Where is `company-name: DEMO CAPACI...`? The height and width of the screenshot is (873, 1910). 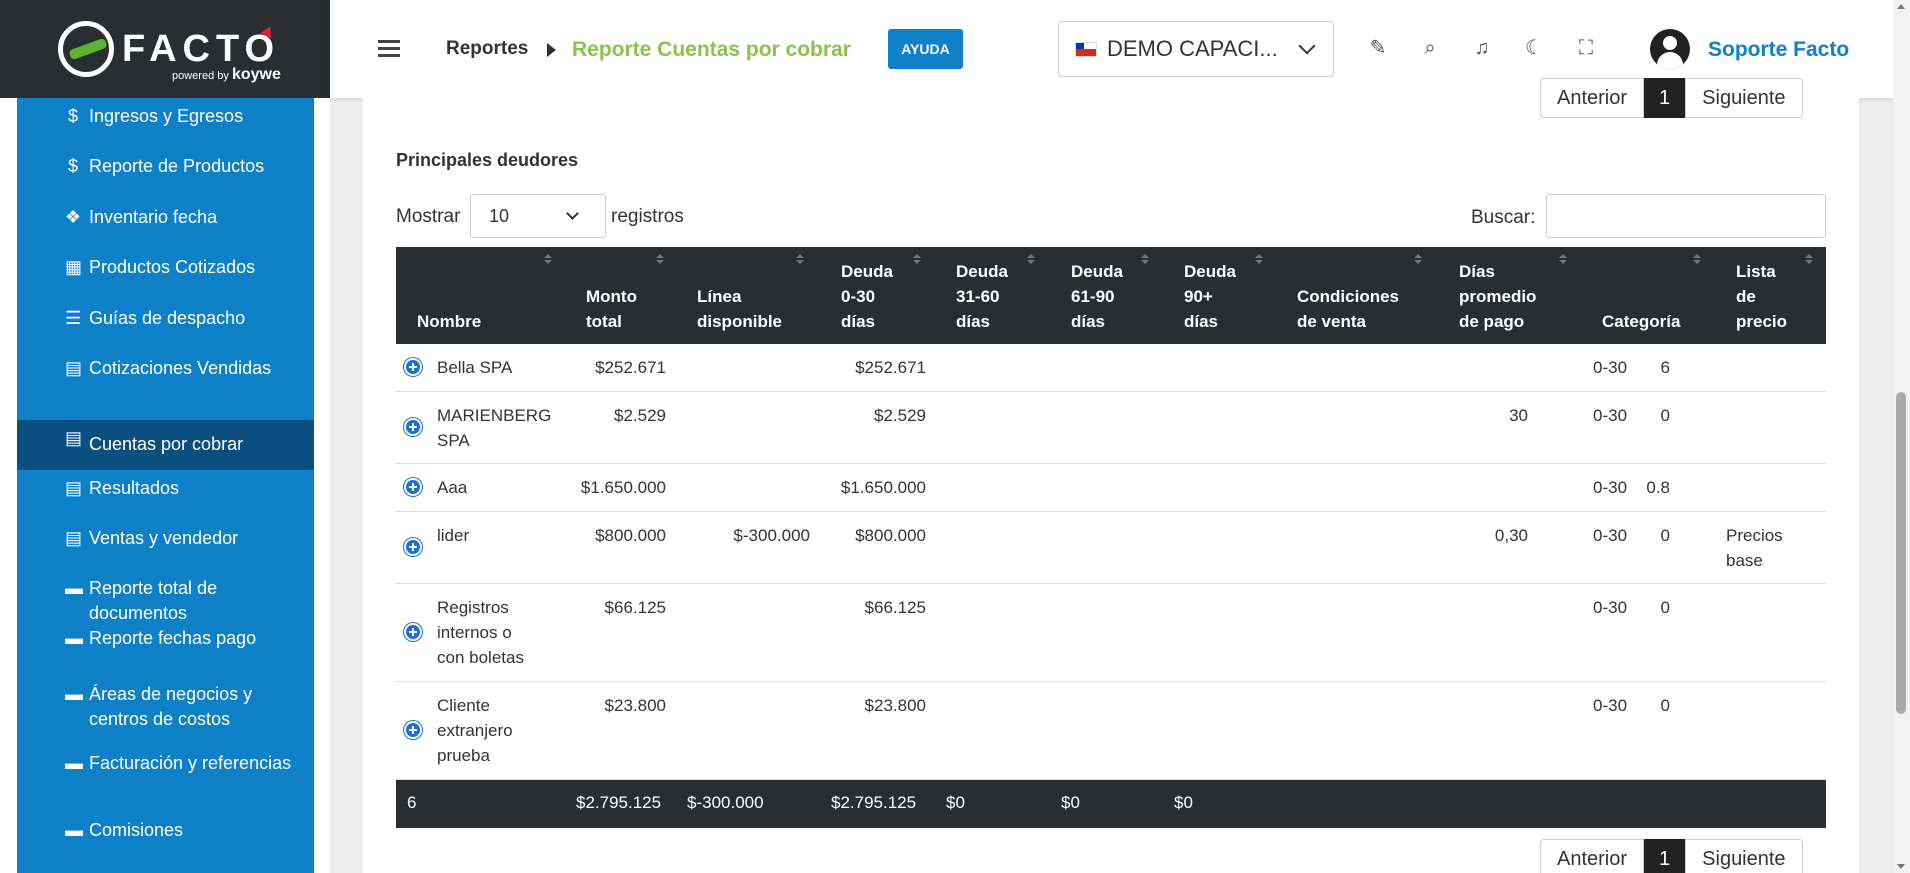
company-name: DEMO CAPACI... is located at coordinates (1192, 48).